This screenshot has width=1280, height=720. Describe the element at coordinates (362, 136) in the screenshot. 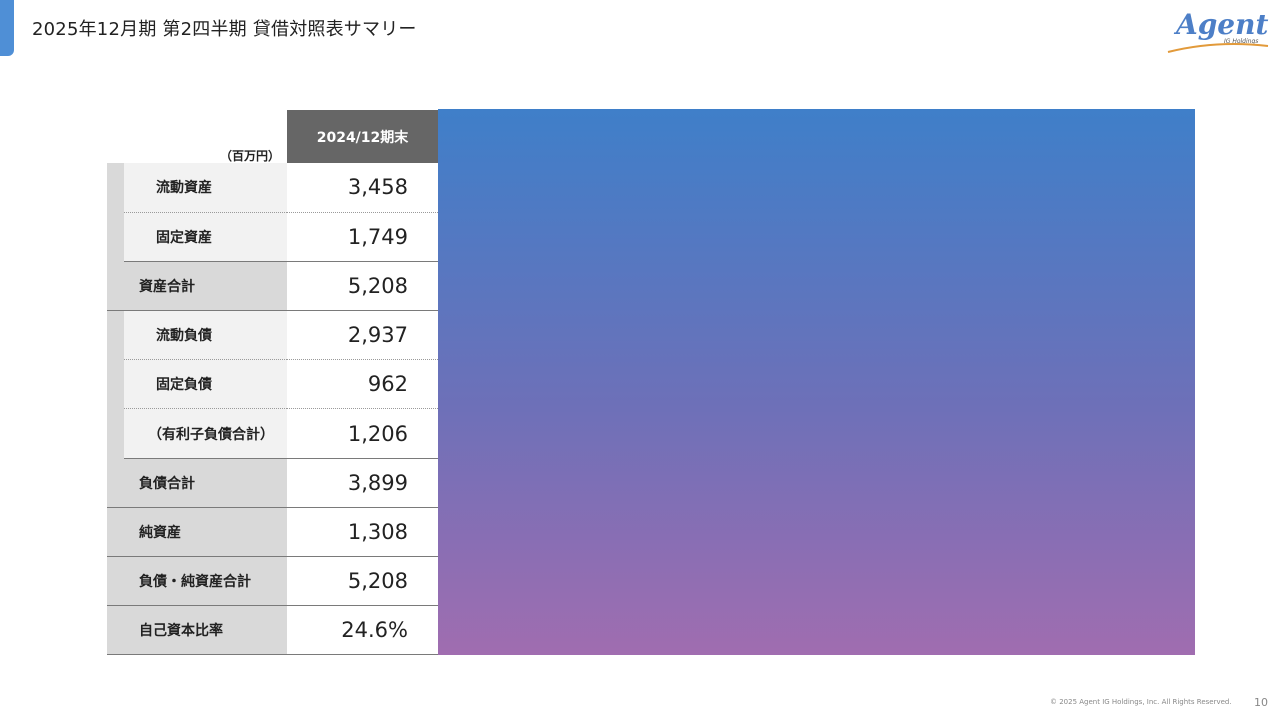

I see `header-prev-period: 2024/12期末` at that location.